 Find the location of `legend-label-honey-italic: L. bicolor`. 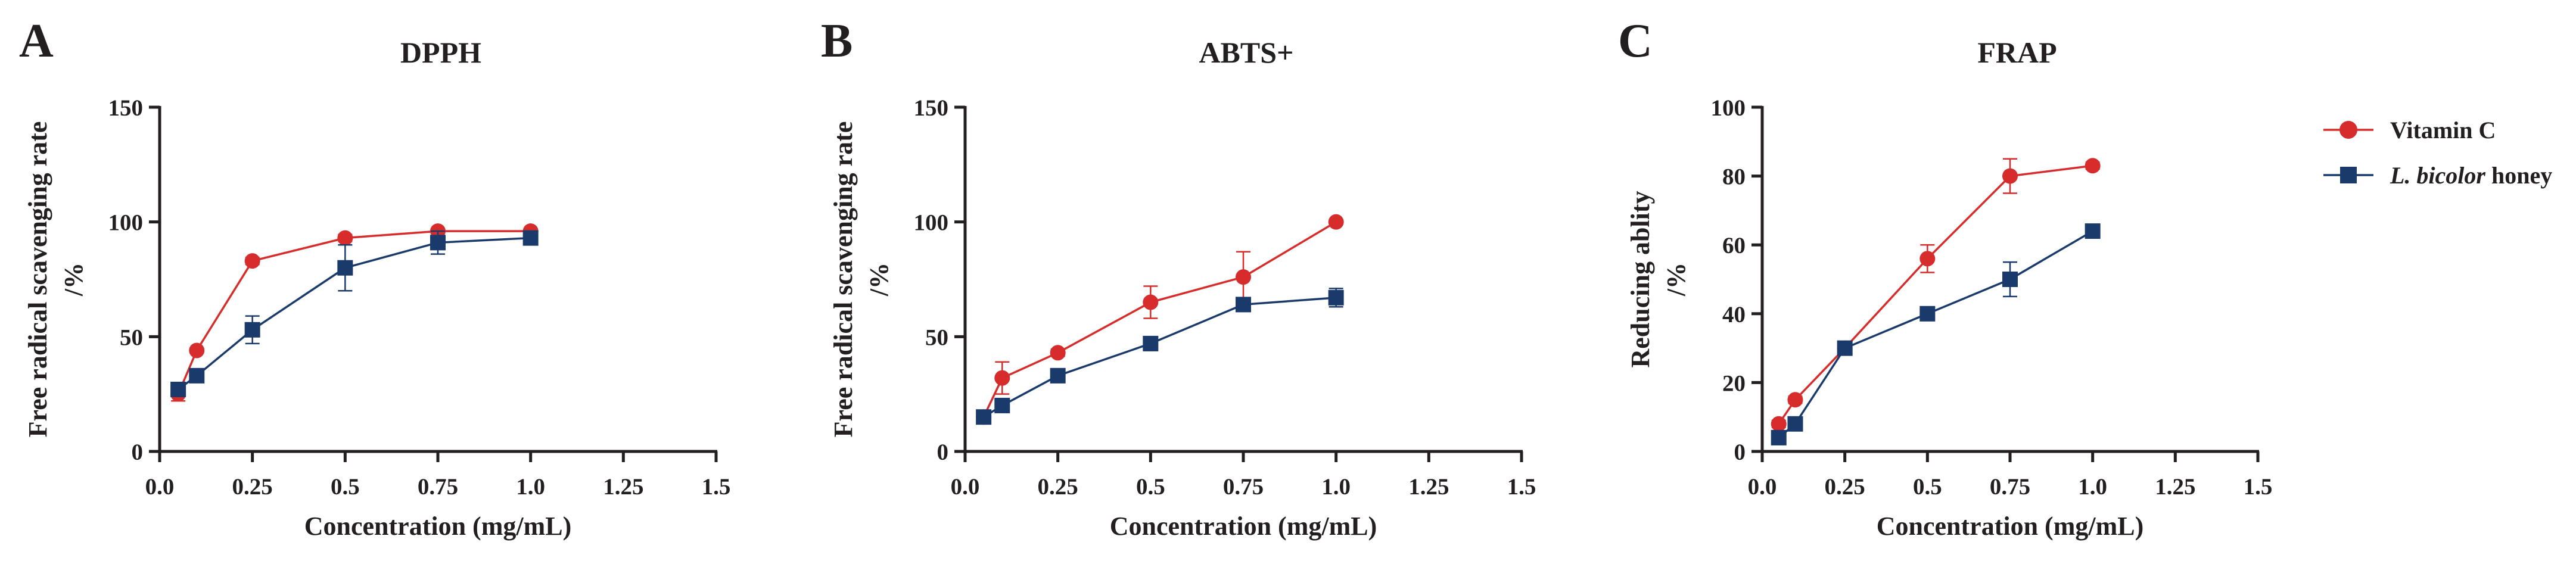

legend-label-honey-italic: L. bicolor is located at coordinates (2437, 175).